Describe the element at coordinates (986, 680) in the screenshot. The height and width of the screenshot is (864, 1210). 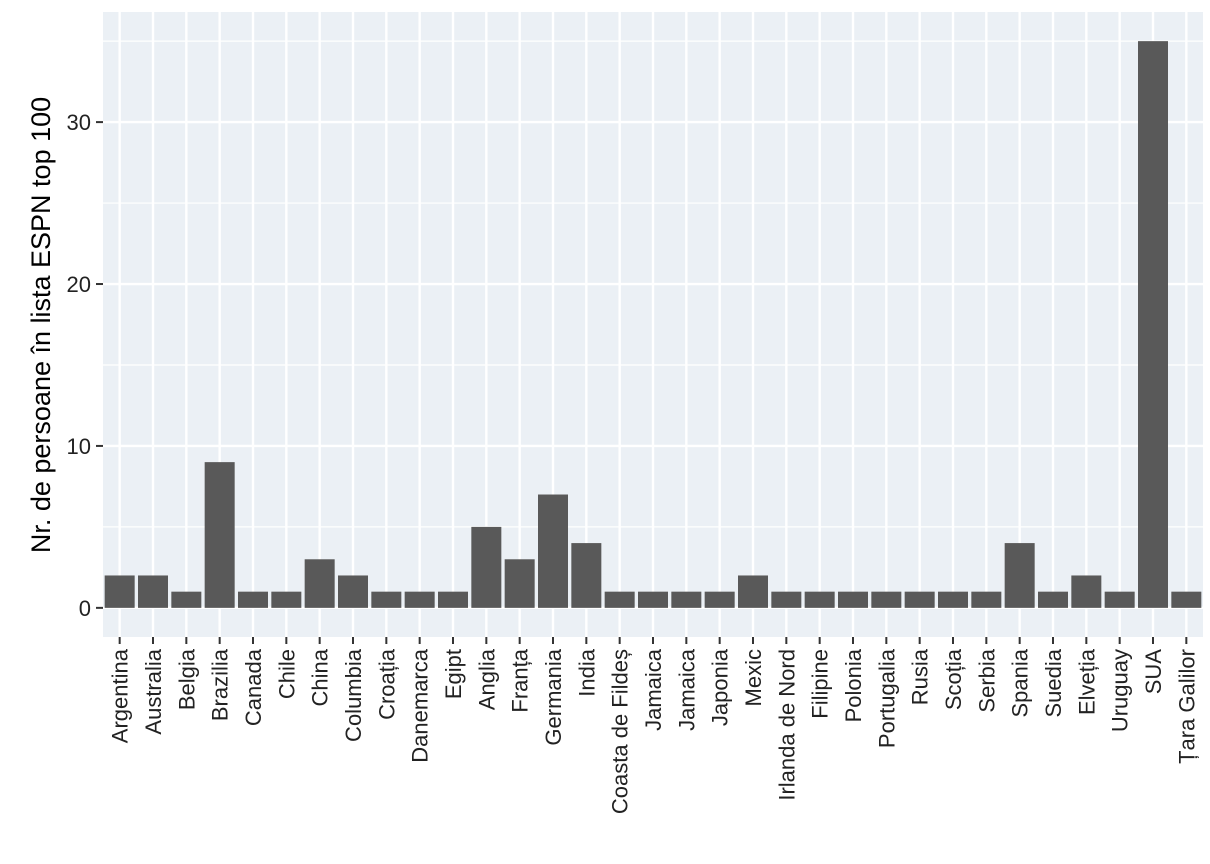
I see `x-tick-label: Serbia` at that location.